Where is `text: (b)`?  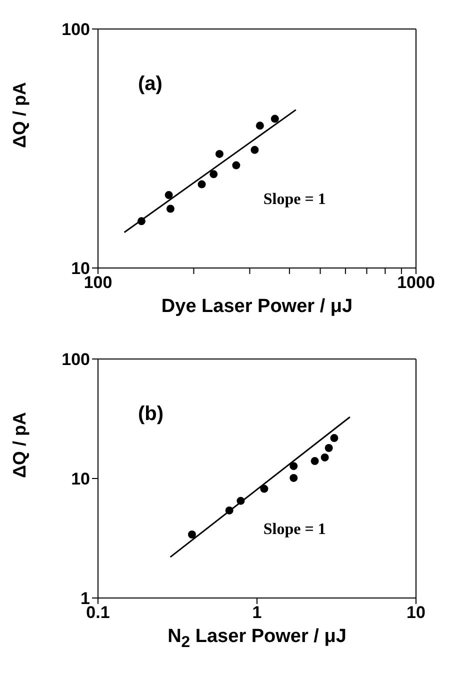 text: (b) is located at coordinates (151, 414).